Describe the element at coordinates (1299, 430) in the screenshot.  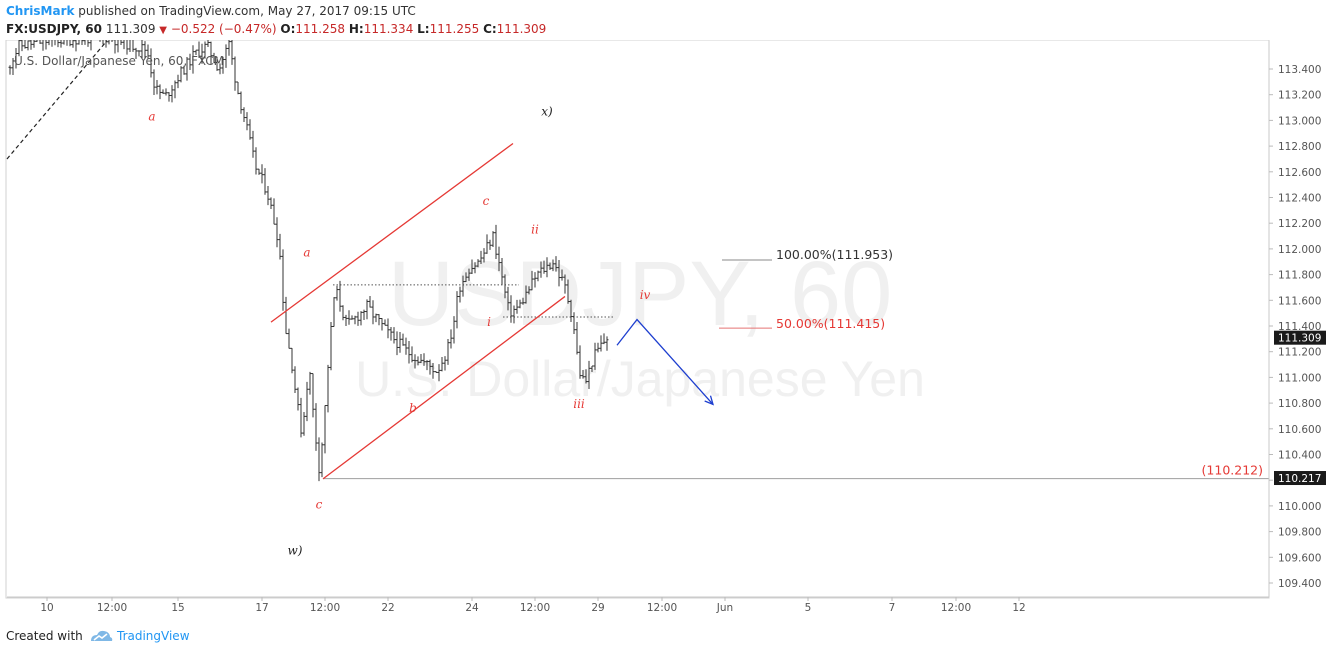
I see `price-tick-label: 110.600` at that location.